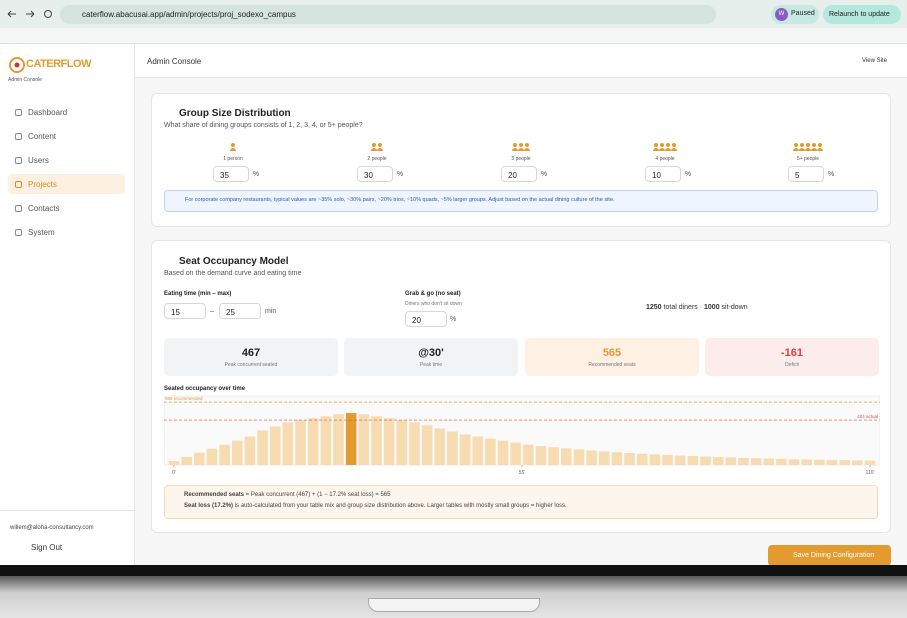 Image resolution: width=907 pixels, height=618 pixels. Describe the element at coordinates (874, 61) in the screenshot. I see `view-site: View Site` at that location.